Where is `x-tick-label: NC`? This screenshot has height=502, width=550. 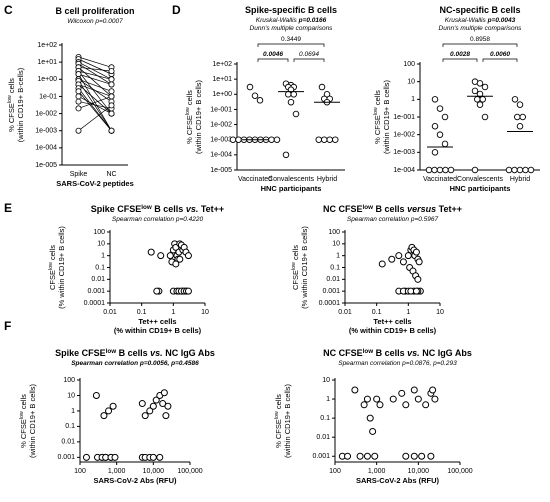
x-tick-label: NC is located at coordinates (111, 174).